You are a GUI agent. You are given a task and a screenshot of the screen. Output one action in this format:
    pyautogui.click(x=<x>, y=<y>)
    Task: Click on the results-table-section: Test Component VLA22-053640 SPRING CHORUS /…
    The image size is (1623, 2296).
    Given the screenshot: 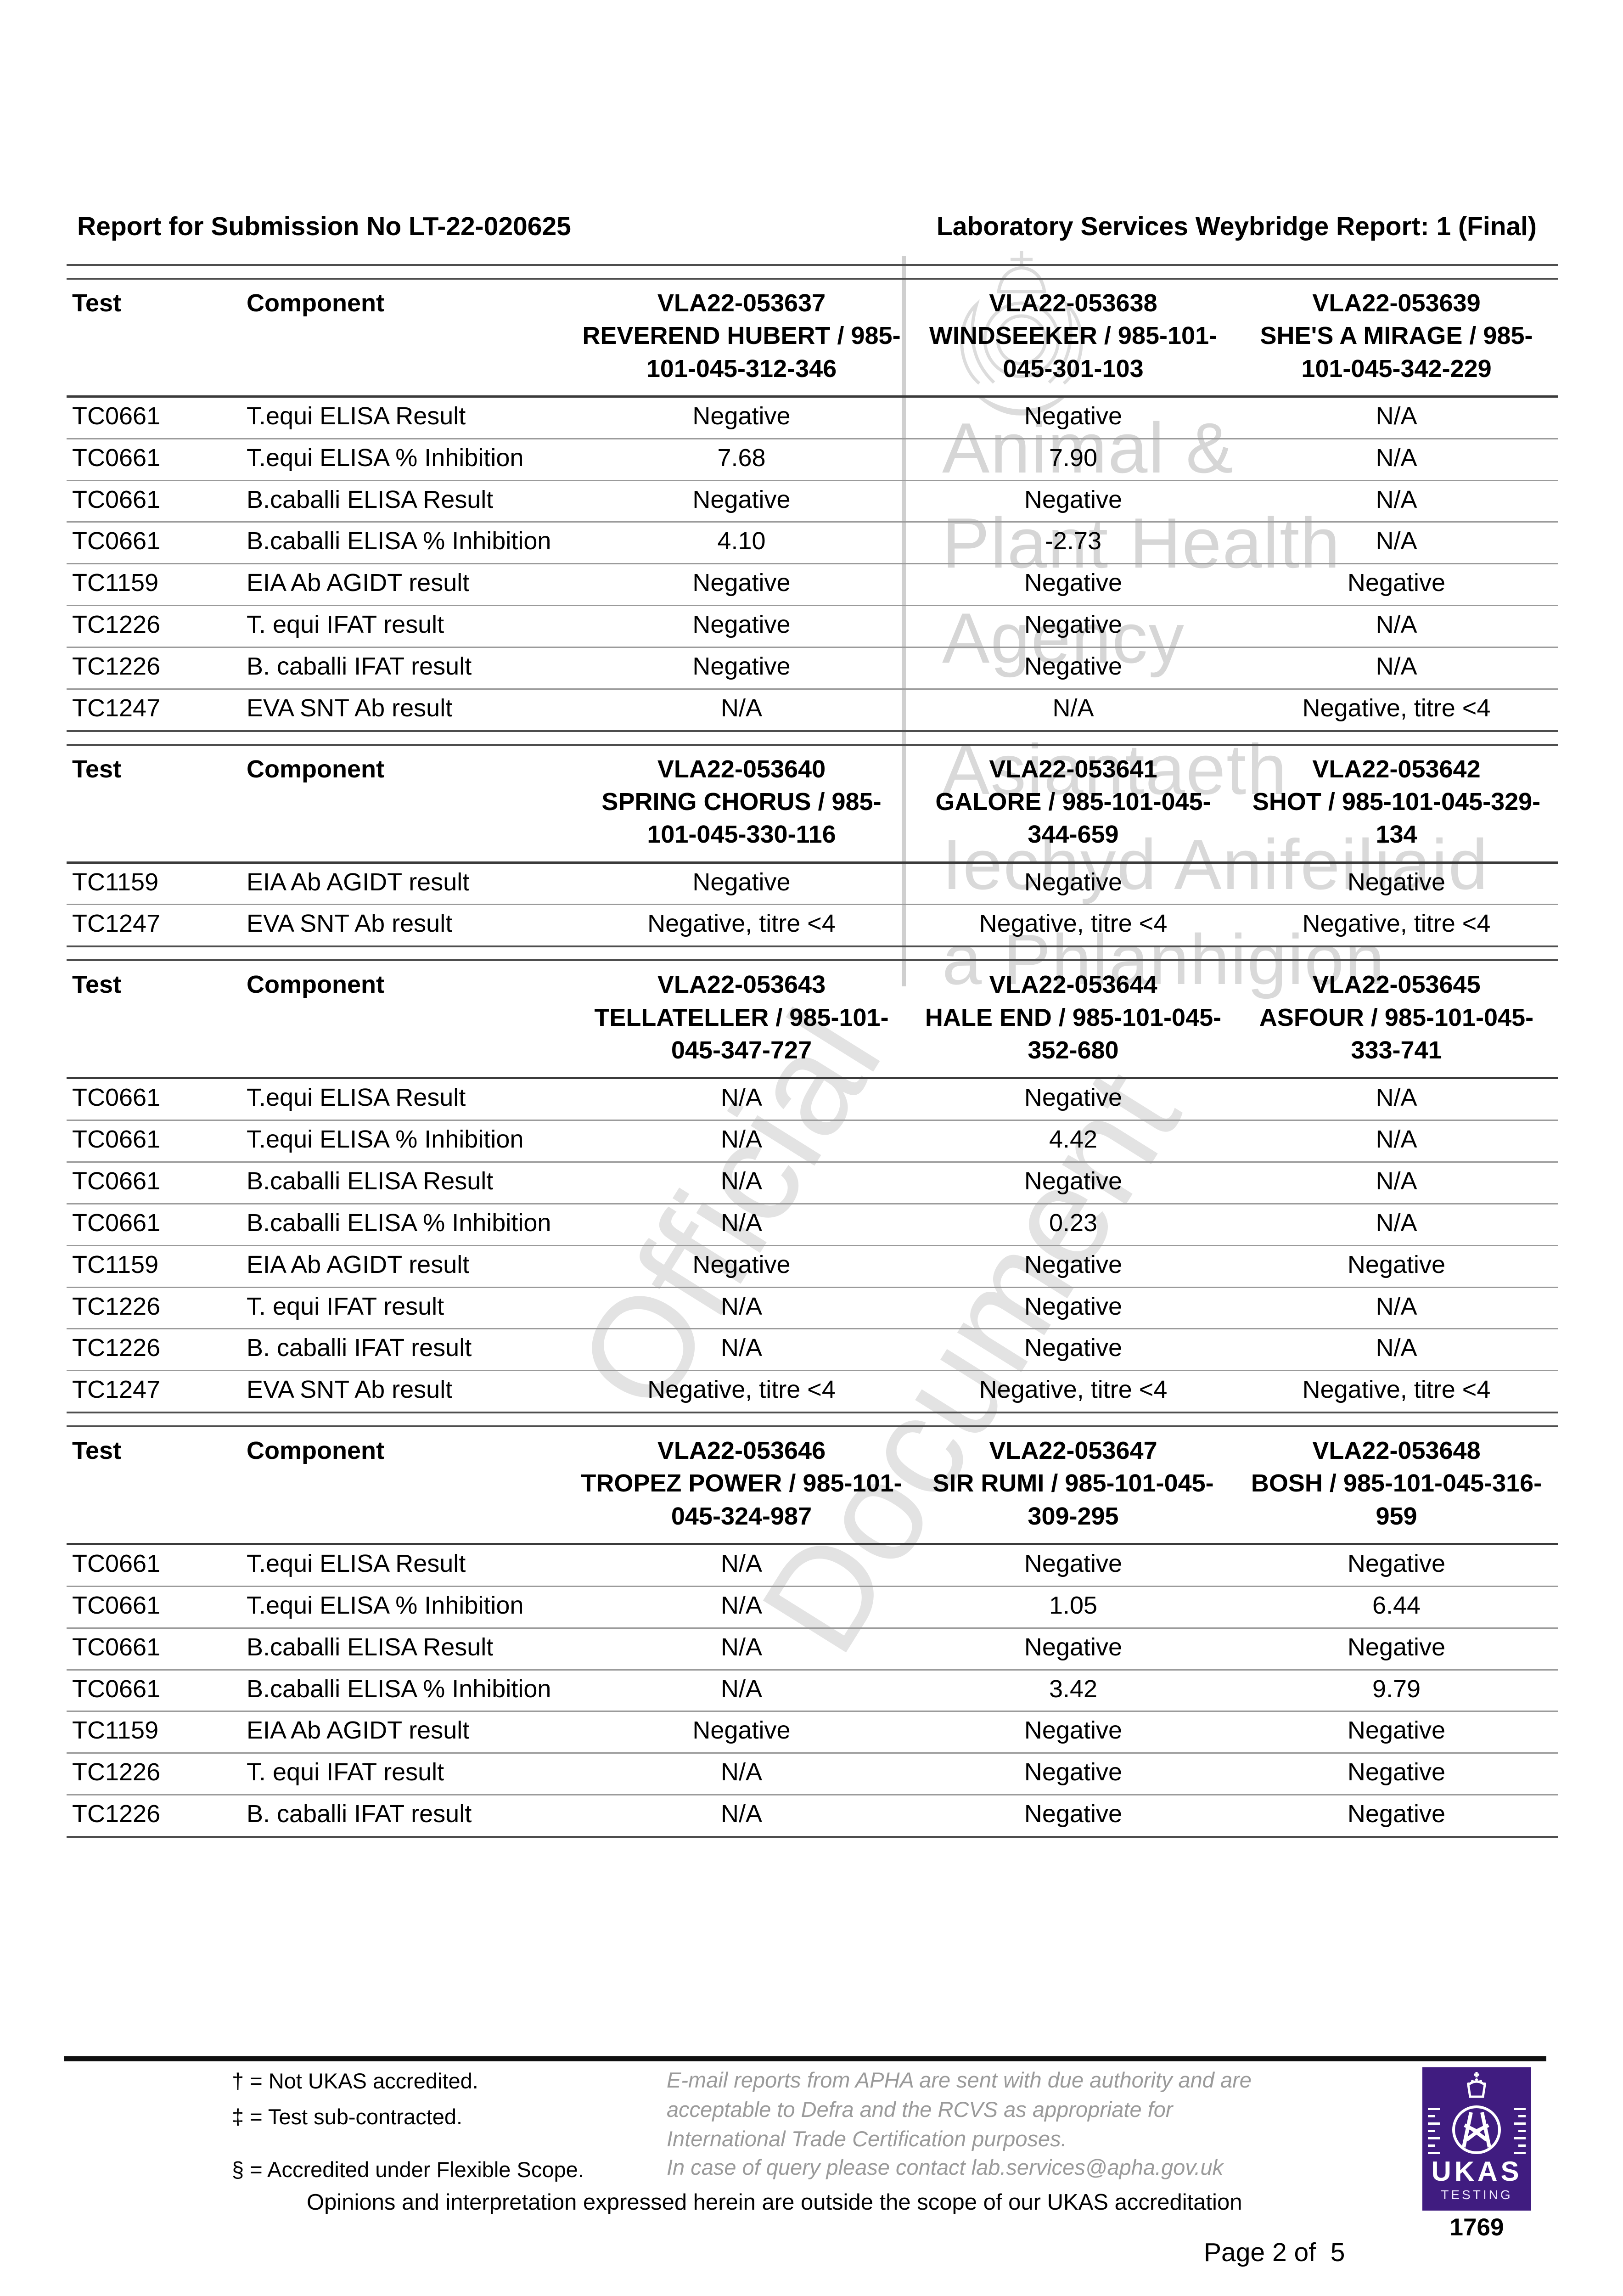 What is the action you would take?
    pyautogui.click(x=812, y=838)
    